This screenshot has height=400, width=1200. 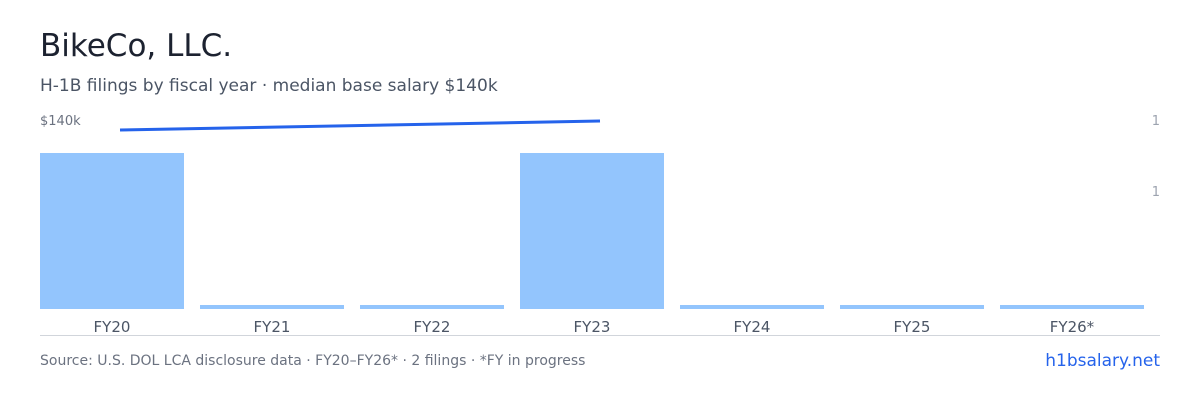 I want to click on bar-fy23, so click(x=592, y=231).